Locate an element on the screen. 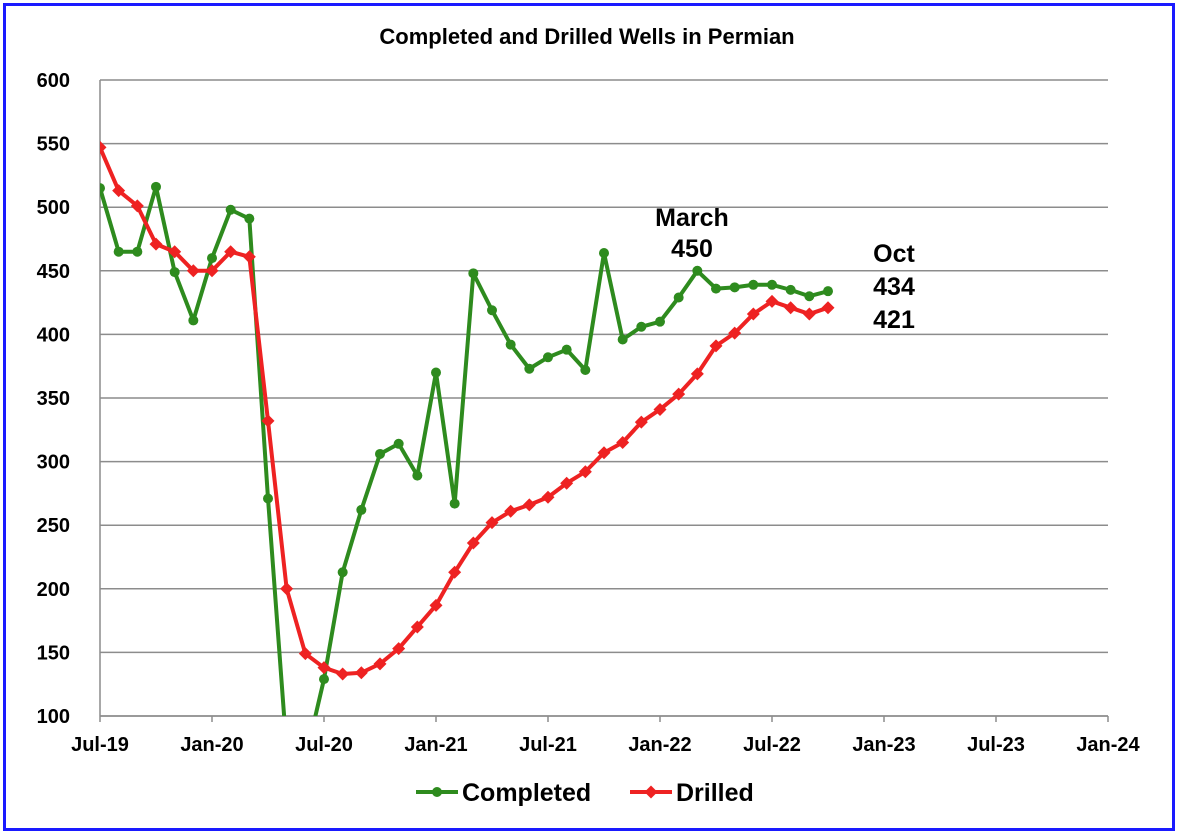  y-tick-label: 150 is located at coordinates (53, 653).